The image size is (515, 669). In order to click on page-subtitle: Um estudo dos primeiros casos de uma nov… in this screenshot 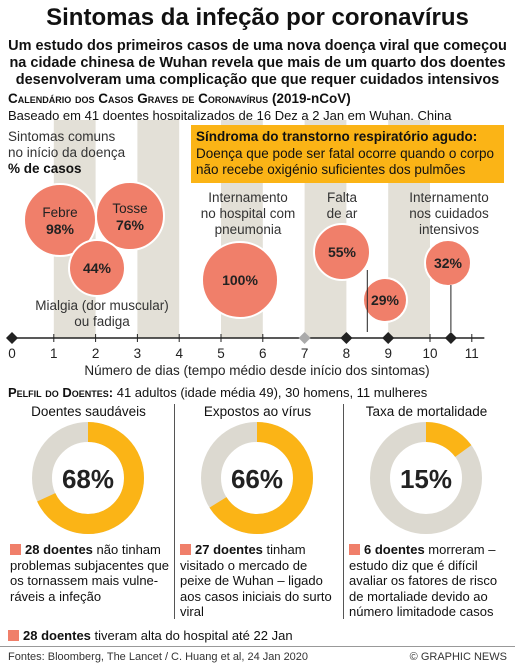, I will do `click(257, 63)`.